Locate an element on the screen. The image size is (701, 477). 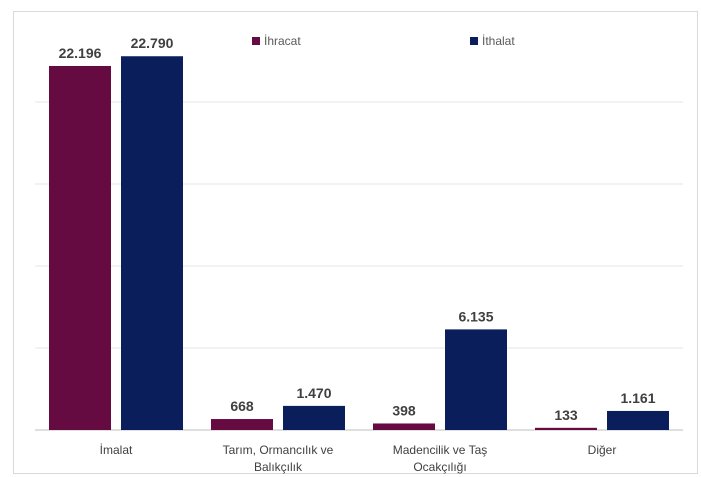
category-label: Tarım, Ormancılık ve is located at coordinates (278, 450).